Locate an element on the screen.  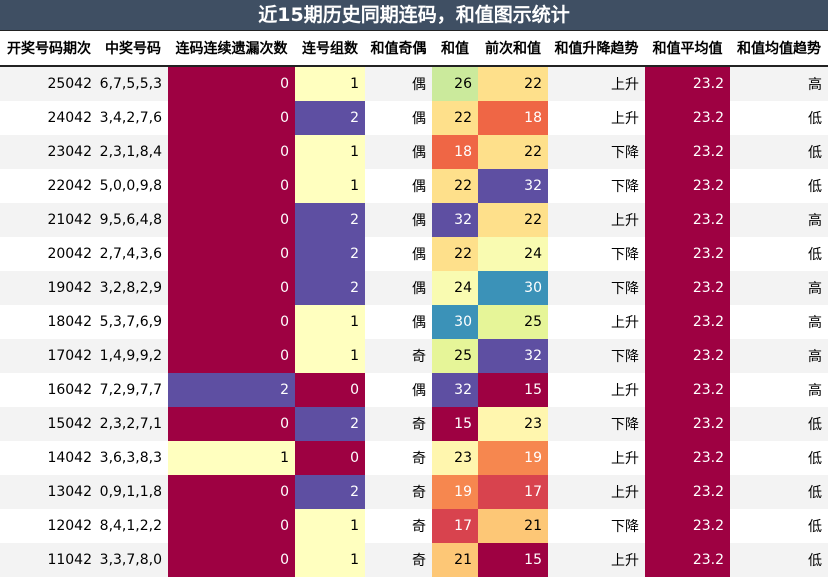
cell-miss: 2 is located at coordinates (231, 390).